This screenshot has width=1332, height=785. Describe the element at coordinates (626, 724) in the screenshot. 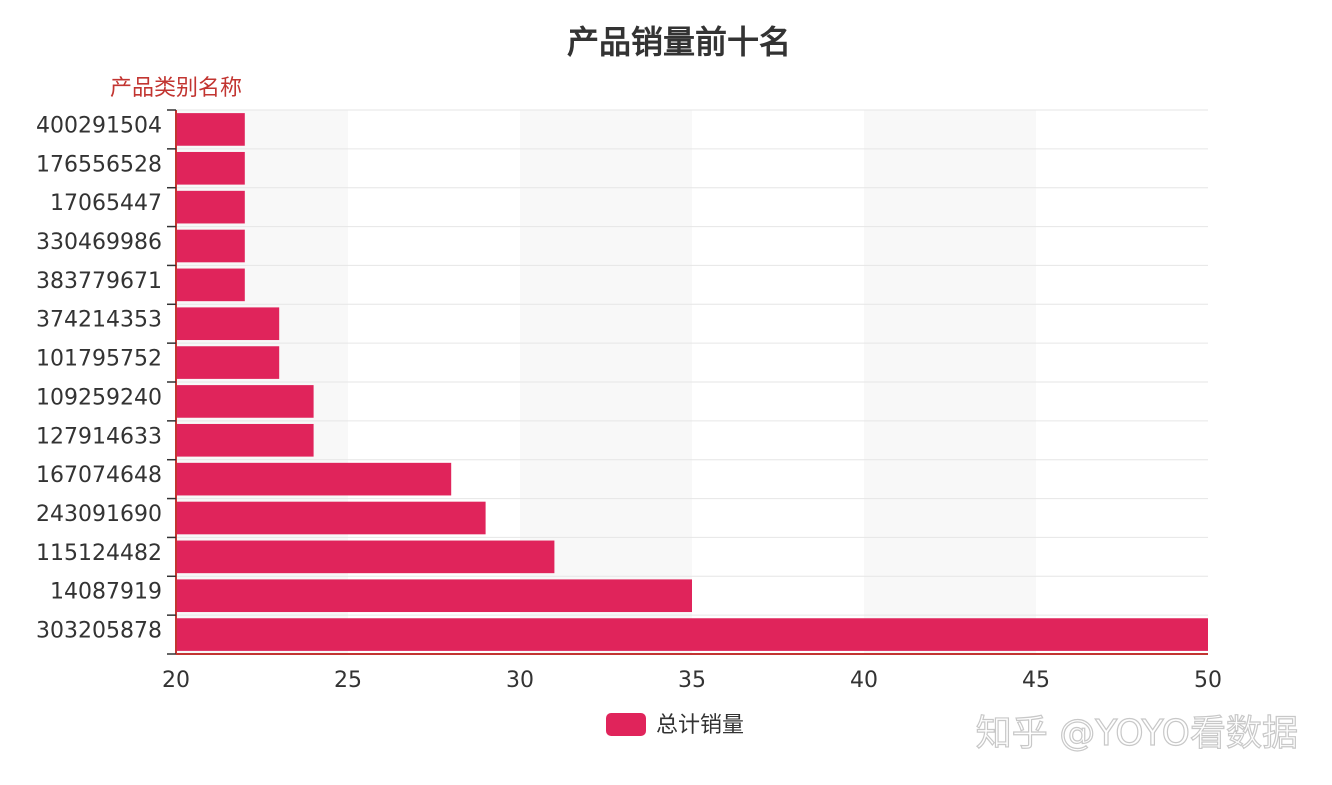

I see `legend-swatch` at that location.